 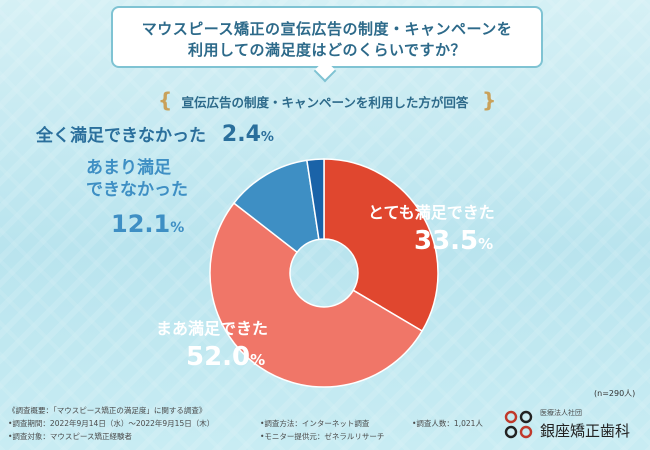 What do you see at coordinates (107, 410) in the screenshot?
I see `footer-overview: 《調査概要：「マウスピース矯正の満足度」に関する調査》` at bounding box center [107, 410].